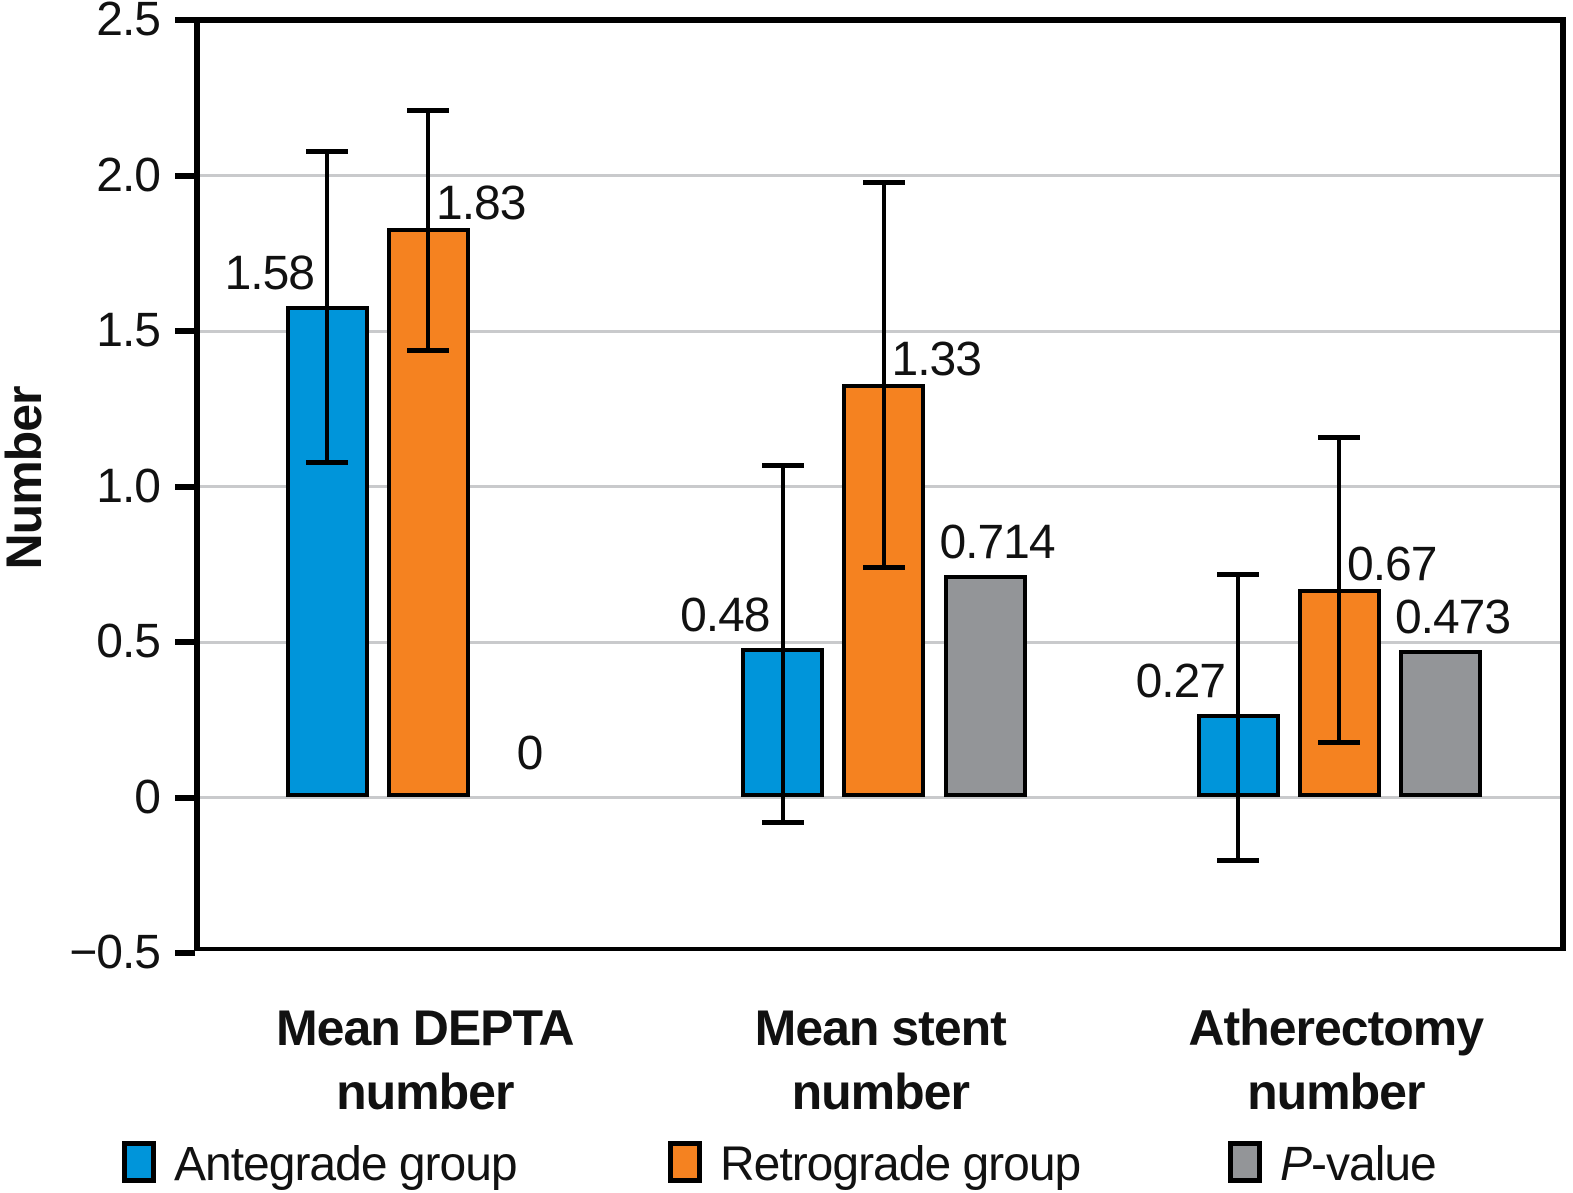  What do you see at coordinates (147, 797) in the screenshot?
I see `y-axis-tick-label: 0` at bounding box center [147, 797].